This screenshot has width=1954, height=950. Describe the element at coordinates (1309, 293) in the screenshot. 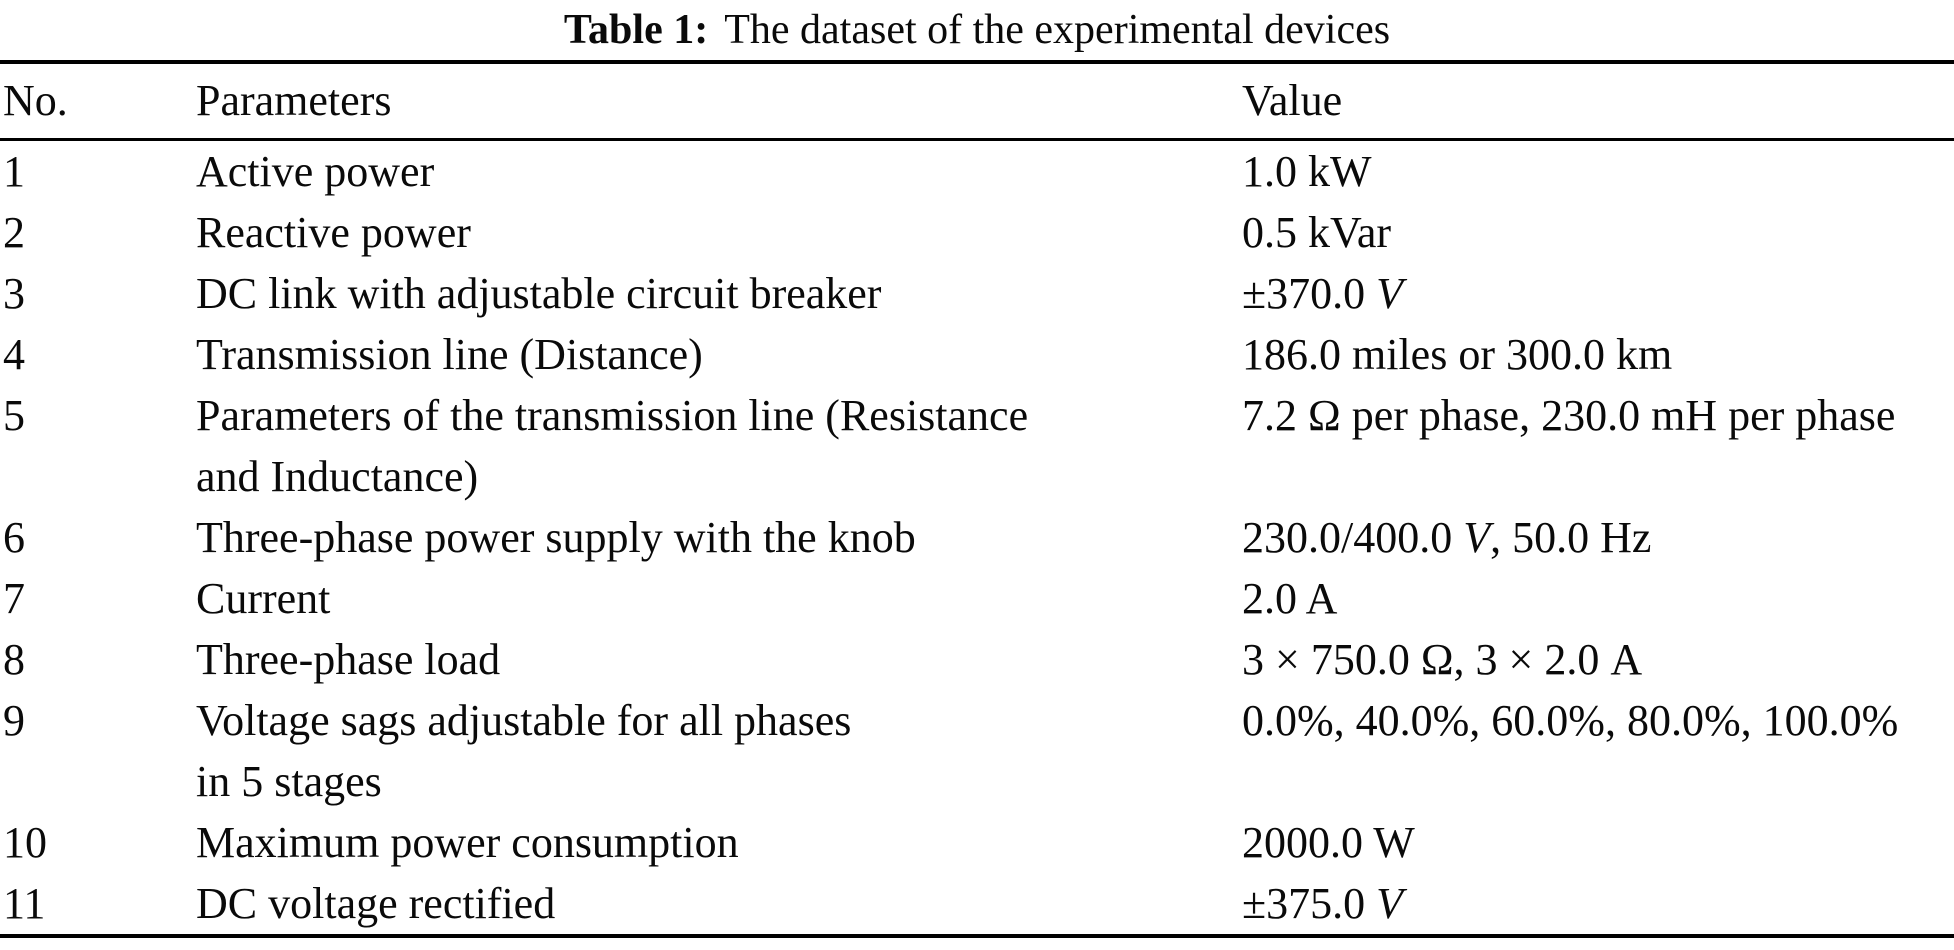

I see `value-text: ±370.0` at that location.